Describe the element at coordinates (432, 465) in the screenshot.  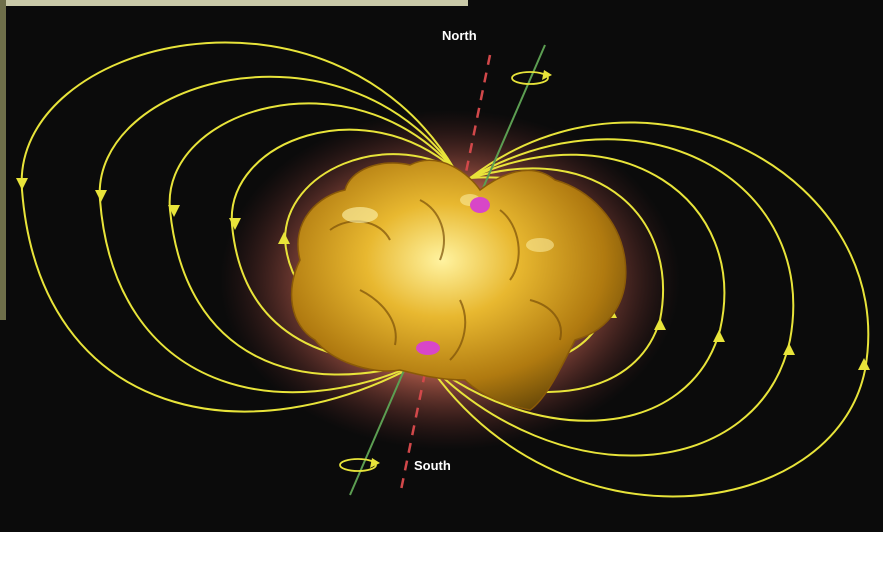
I see `south-label: South` at that location.